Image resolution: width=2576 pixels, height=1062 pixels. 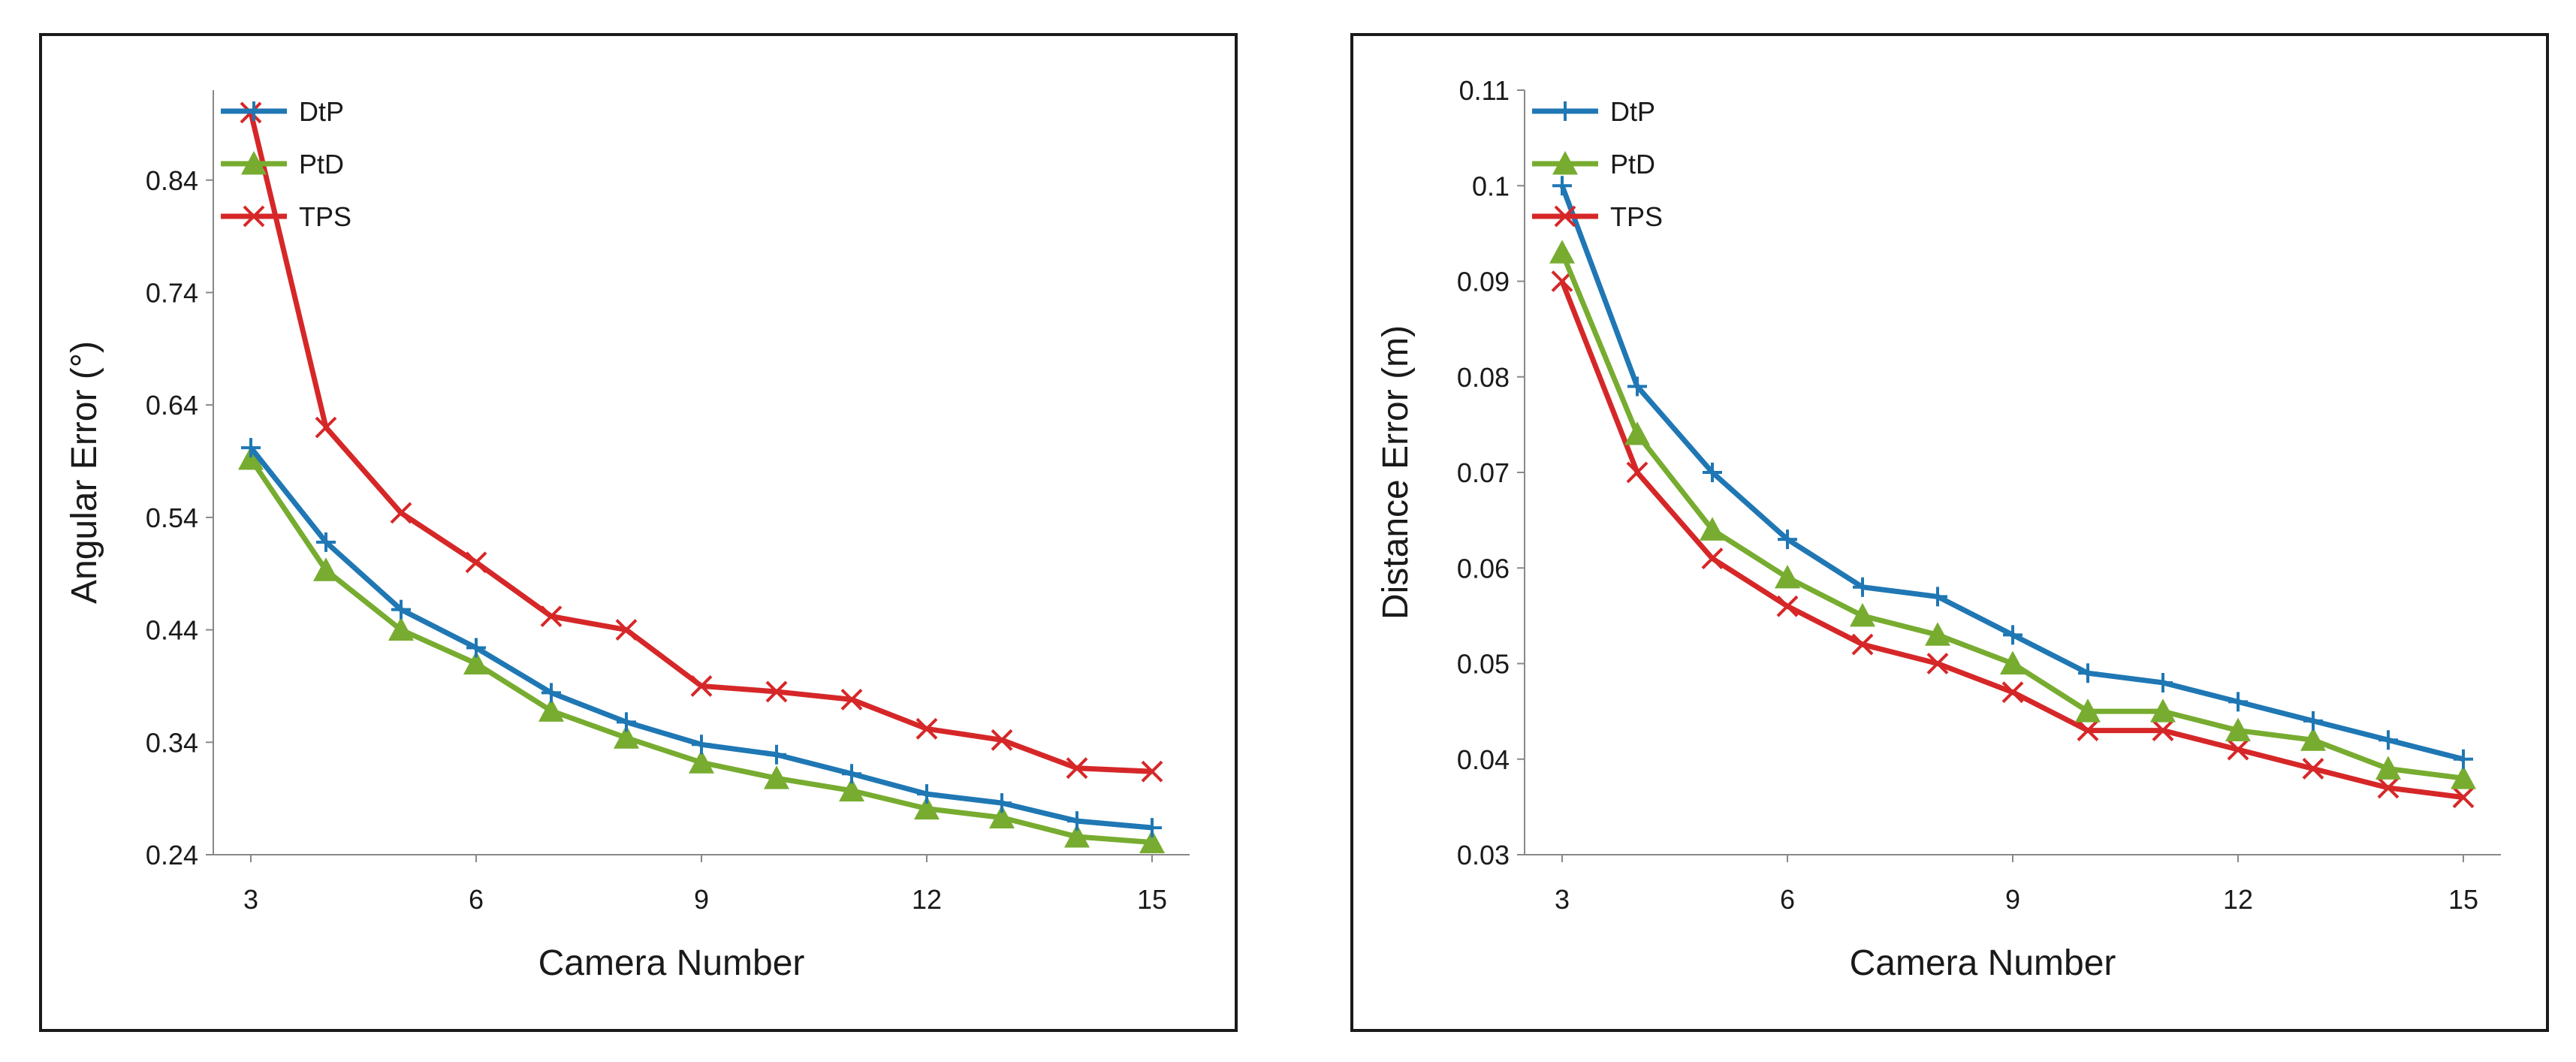 What do you see at coordinates (172, 742) in the screenshot?
I see `y-tick-label: 0.34` at bounding box center [172, 742].